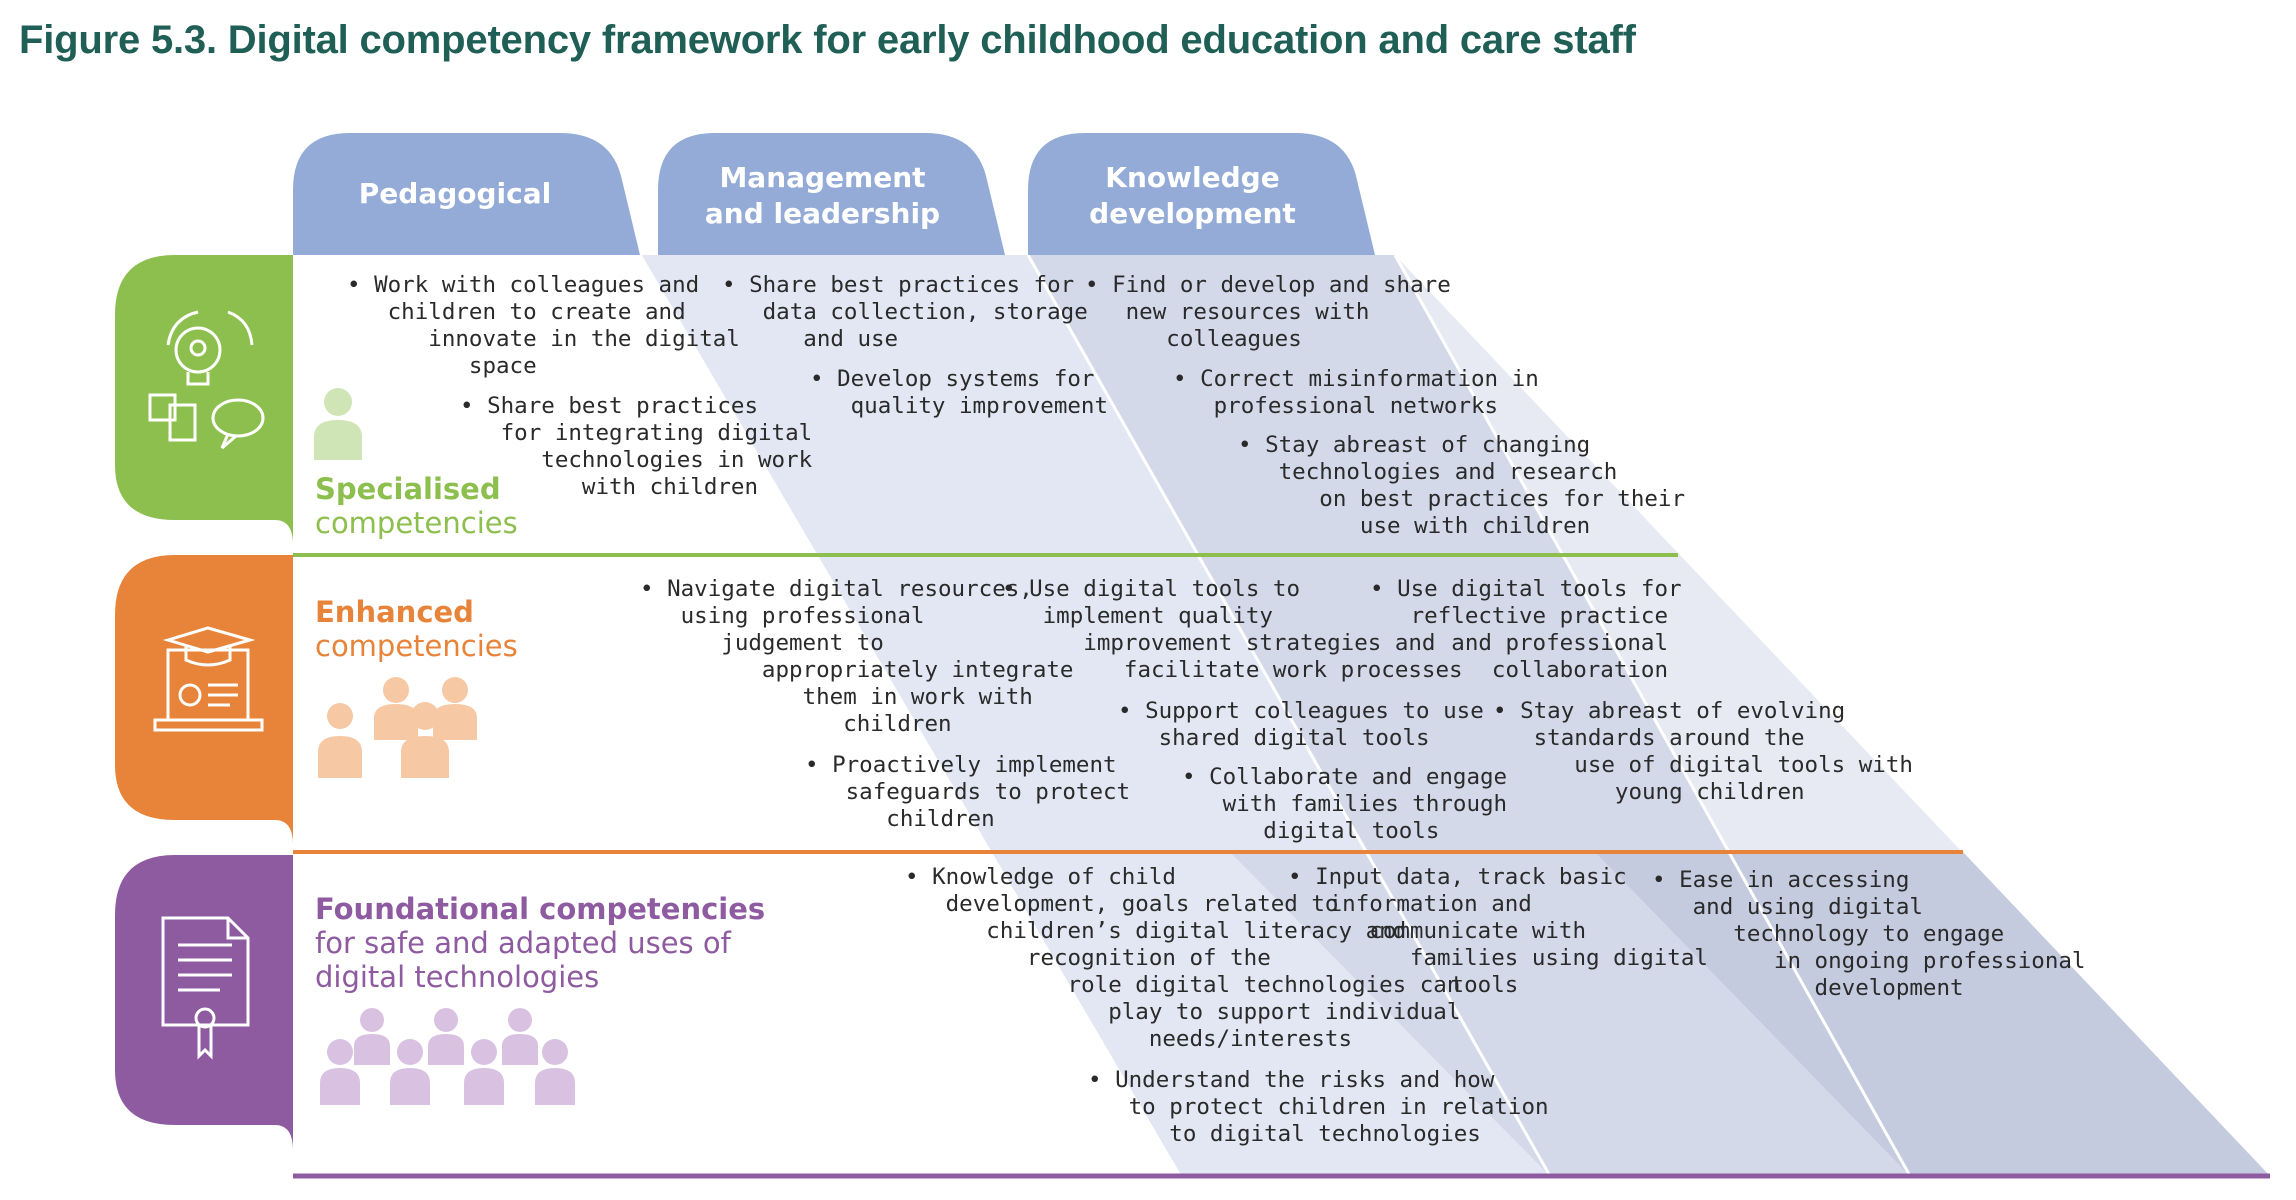 The height and width of the screenshot is (1200, 2296). Describe the element at coordinates (338, 424) in the screenshot. I see `single-person-icon` at that location.